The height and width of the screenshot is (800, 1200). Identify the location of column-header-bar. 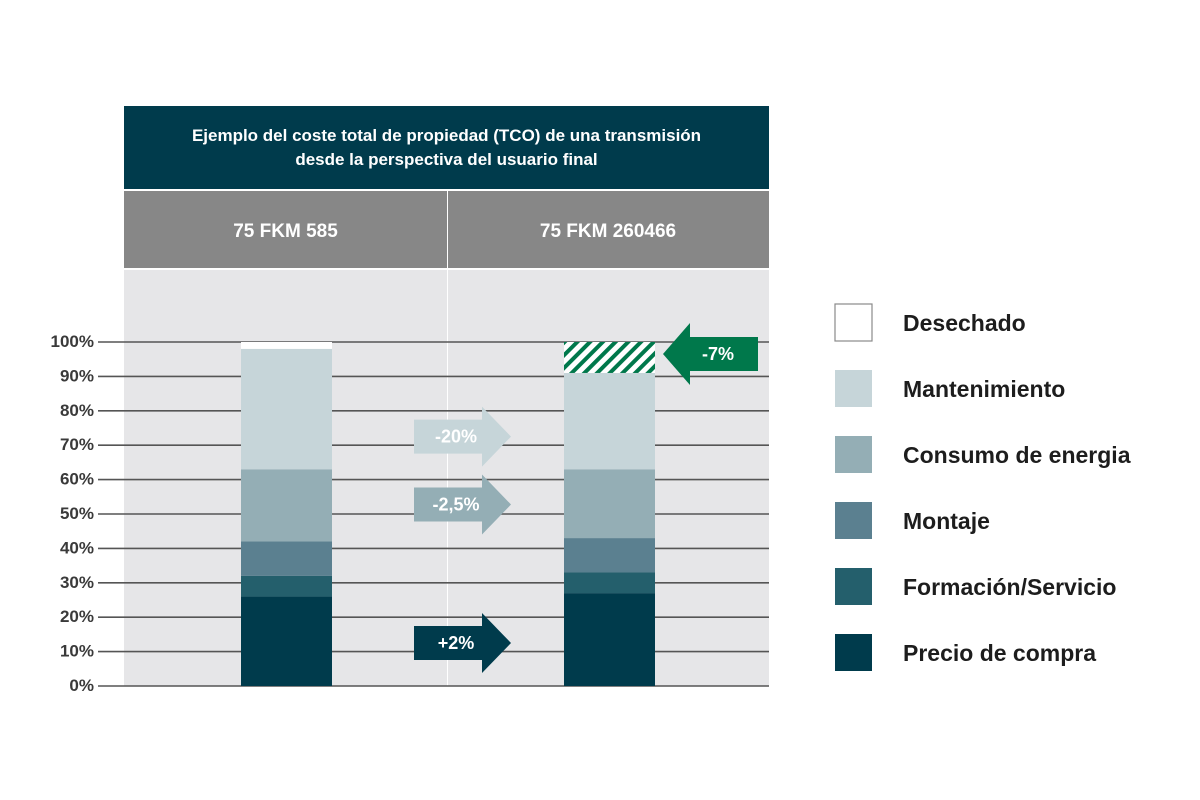
(446, 229).